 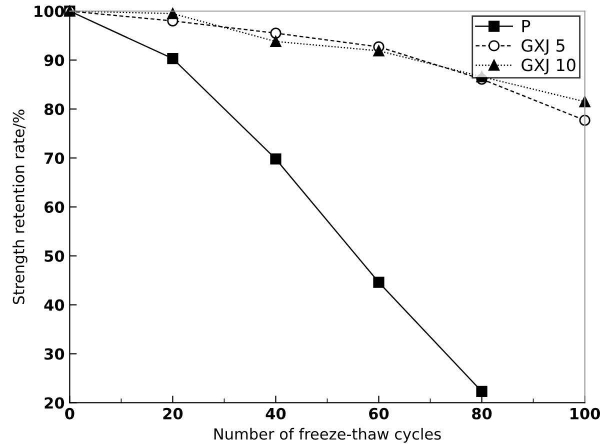 What do you see at coordinates (276, 414) in the screenshot?
I see `x-tick-label: 40` at bounding box center [276, 414].